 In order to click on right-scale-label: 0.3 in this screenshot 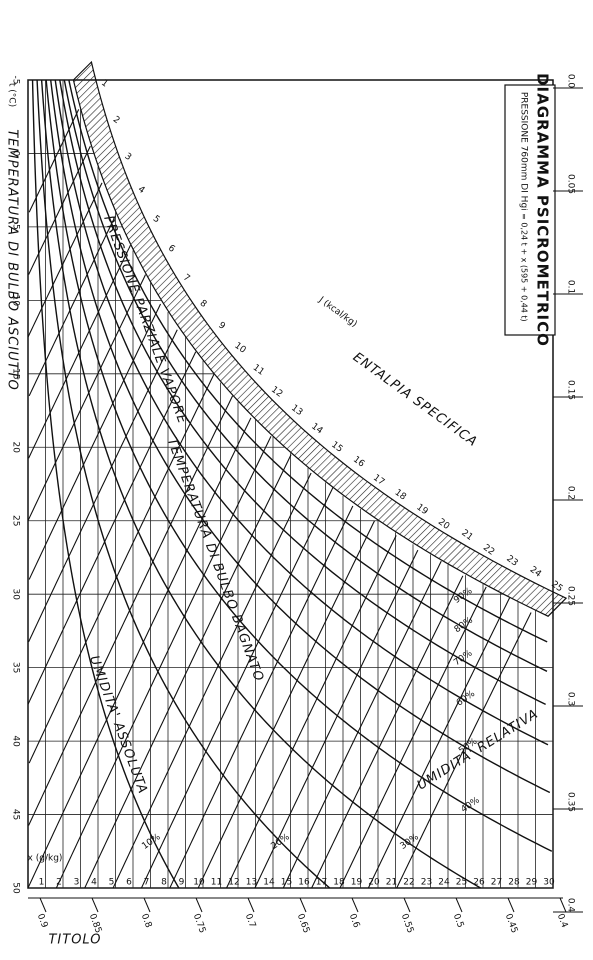, I will do `click(571, 699)`.